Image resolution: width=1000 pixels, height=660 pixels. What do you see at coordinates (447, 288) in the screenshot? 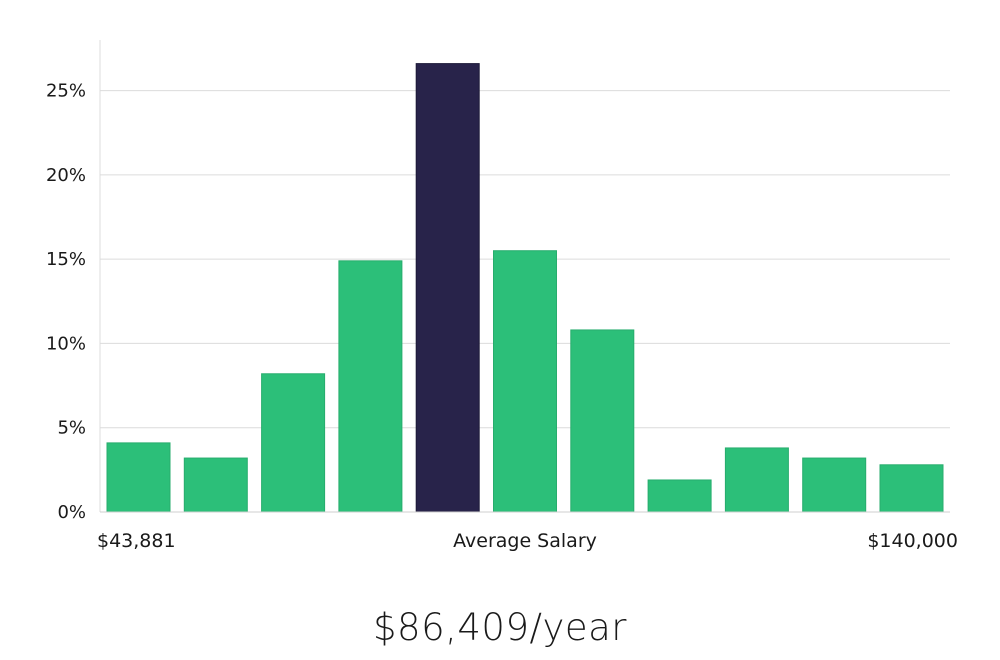
I see `bar-highlight` at bounding box center [447, 288].